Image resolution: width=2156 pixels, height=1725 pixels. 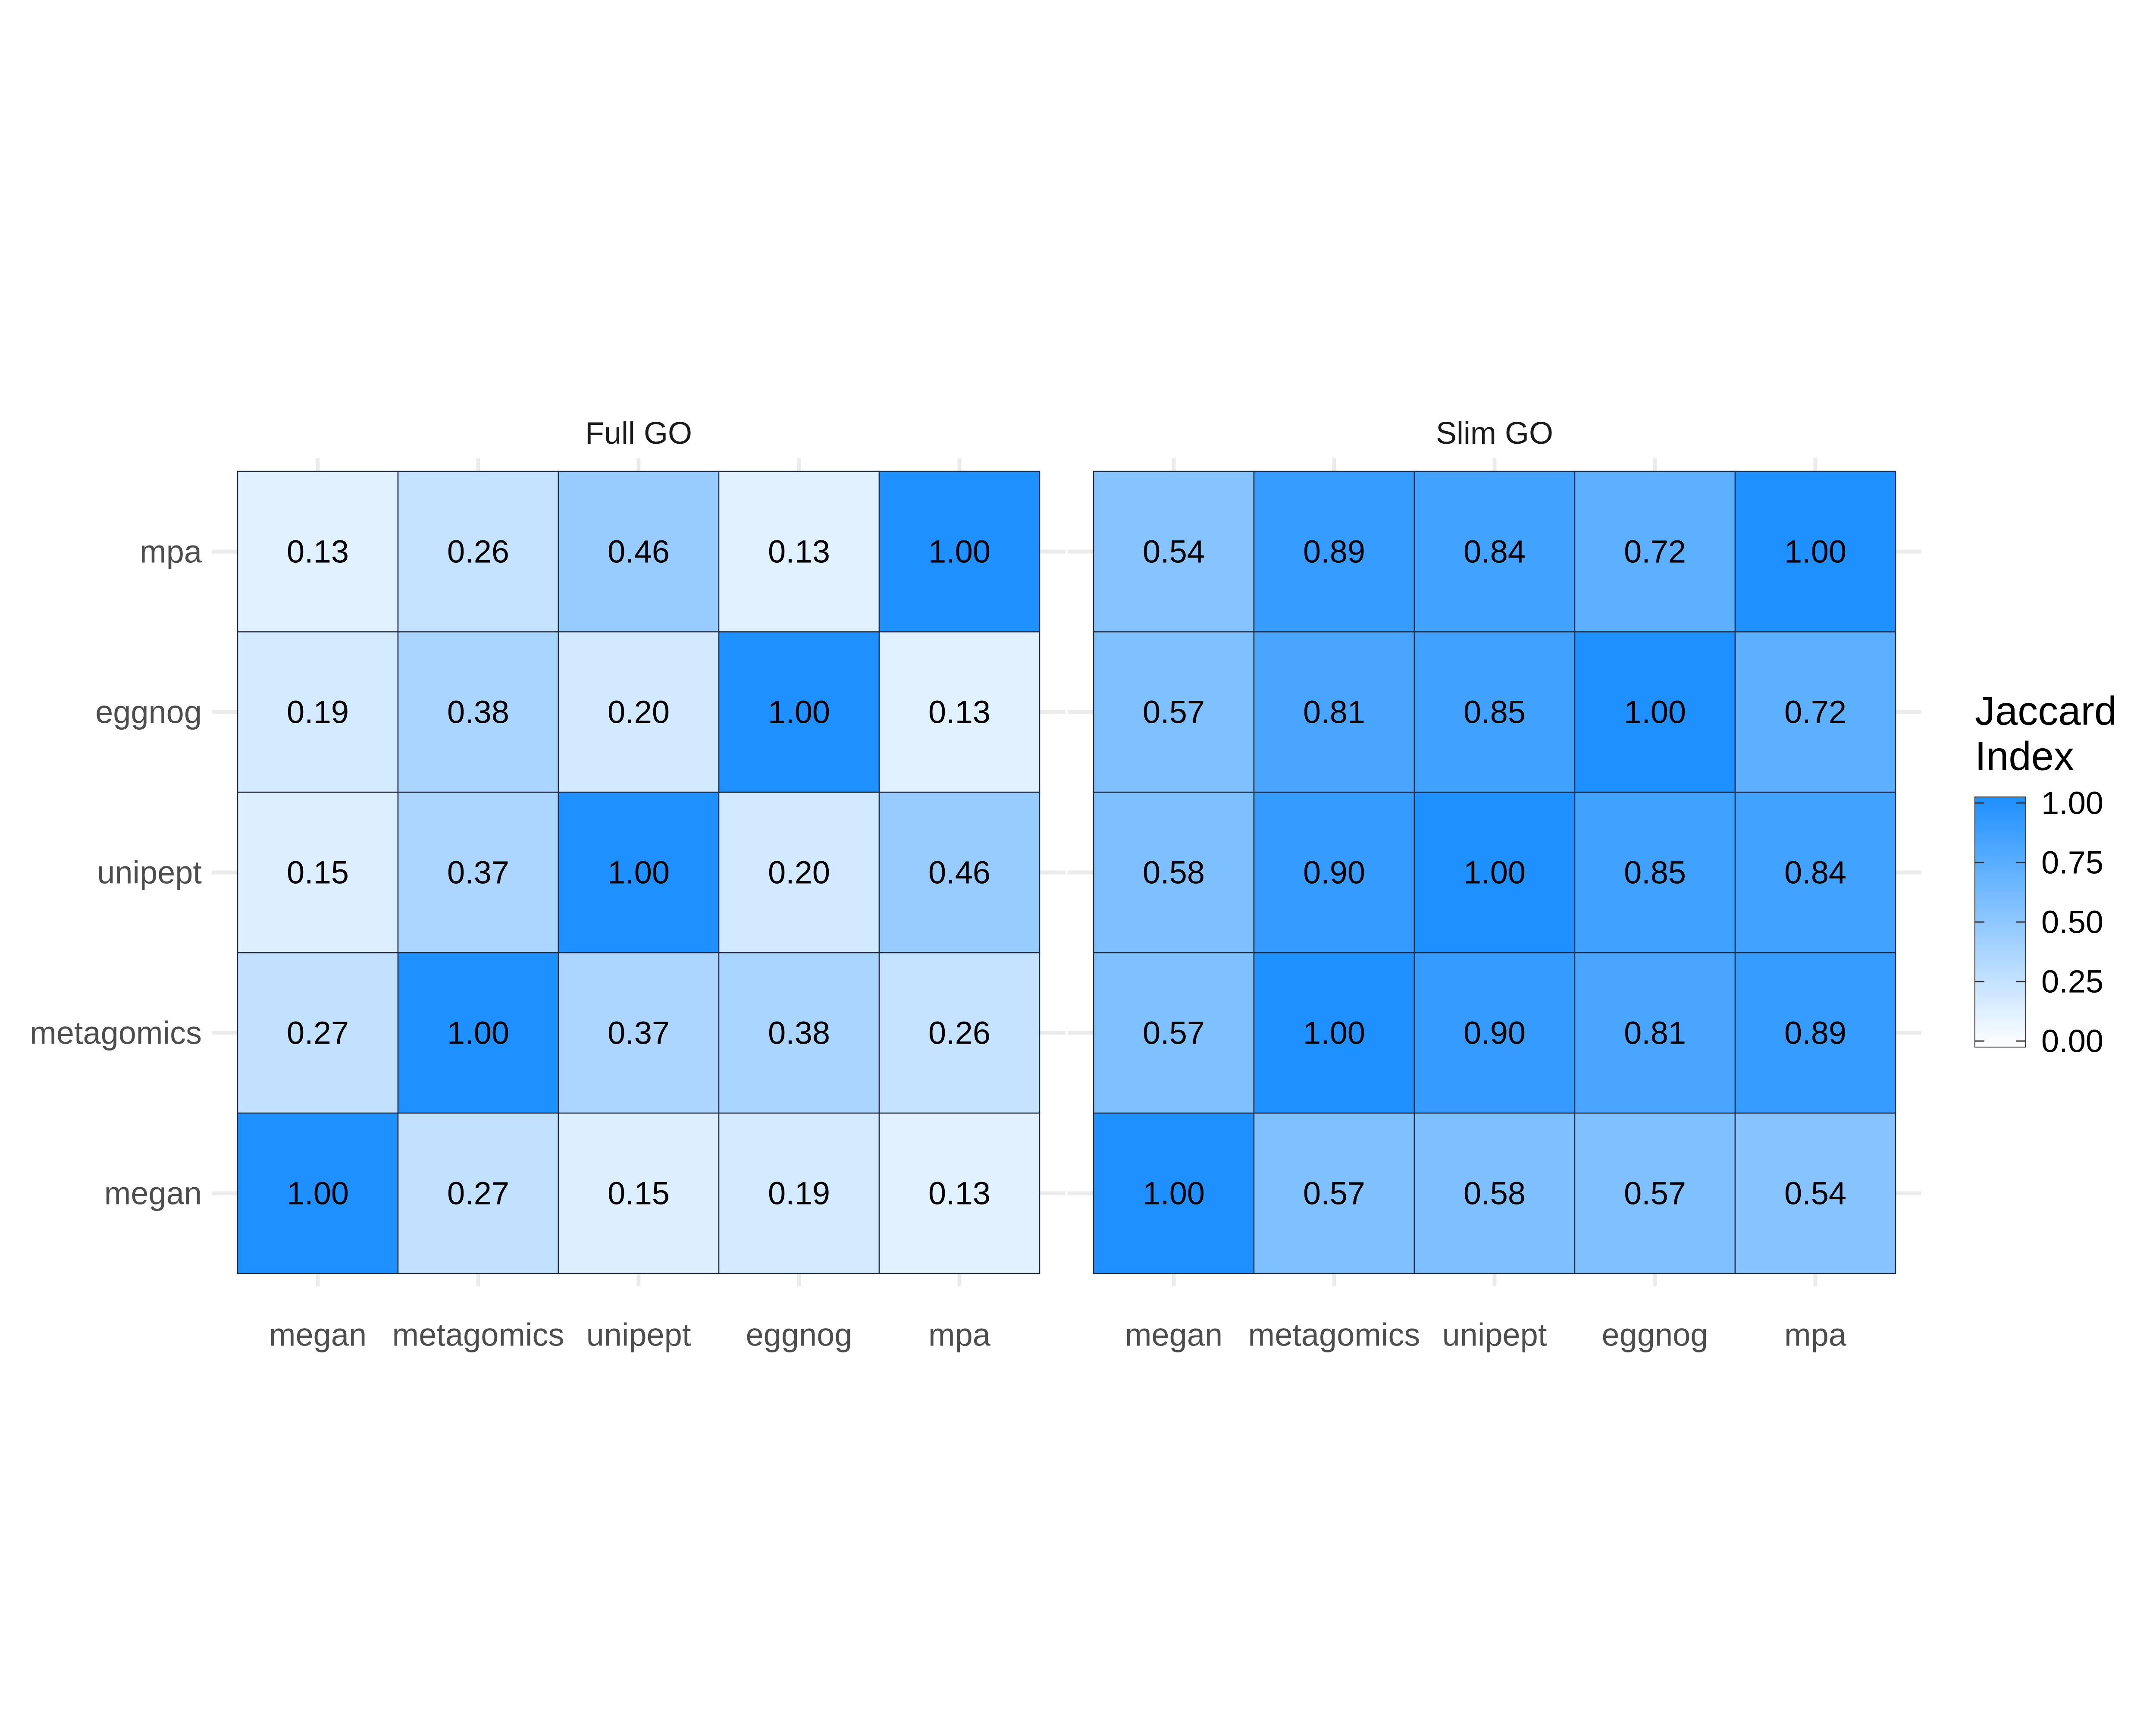 What do you see at coordinates (2046, 711) in the screenshot?
I see `legend-title-line: Jaccard` at bounding box center [2046, 711].